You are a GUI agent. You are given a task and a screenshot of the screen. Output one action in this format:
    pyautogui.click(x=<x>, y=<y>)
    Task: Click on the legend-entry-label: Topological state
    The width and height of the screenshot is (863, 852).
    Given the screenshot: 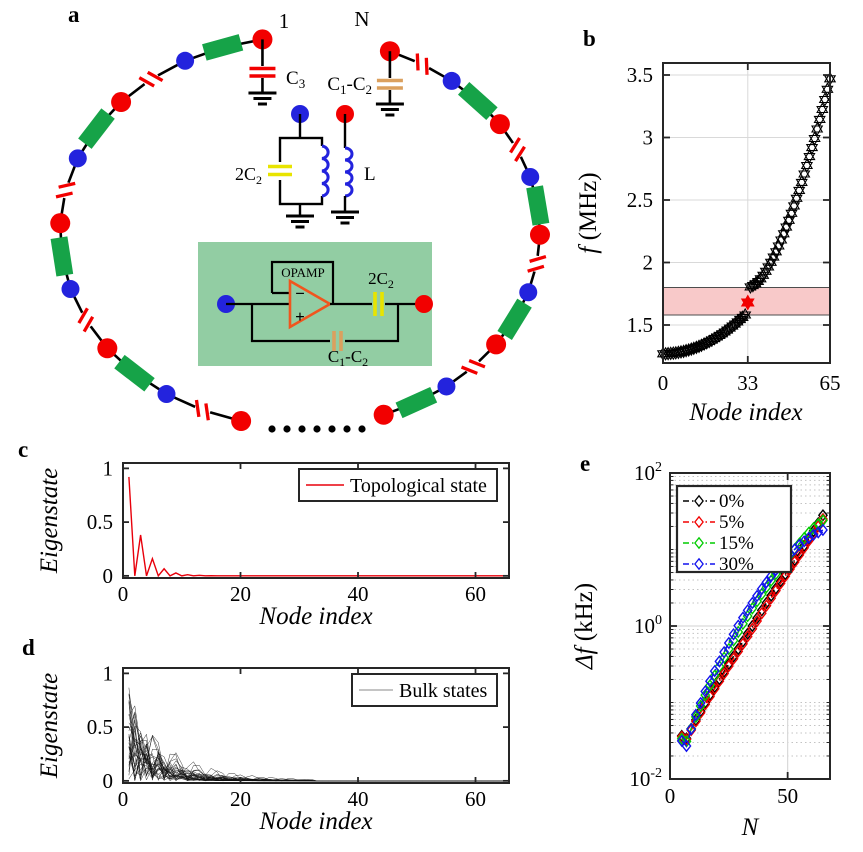 What is the action you would take?
    pyautogui.click(x=418, y=486)
    